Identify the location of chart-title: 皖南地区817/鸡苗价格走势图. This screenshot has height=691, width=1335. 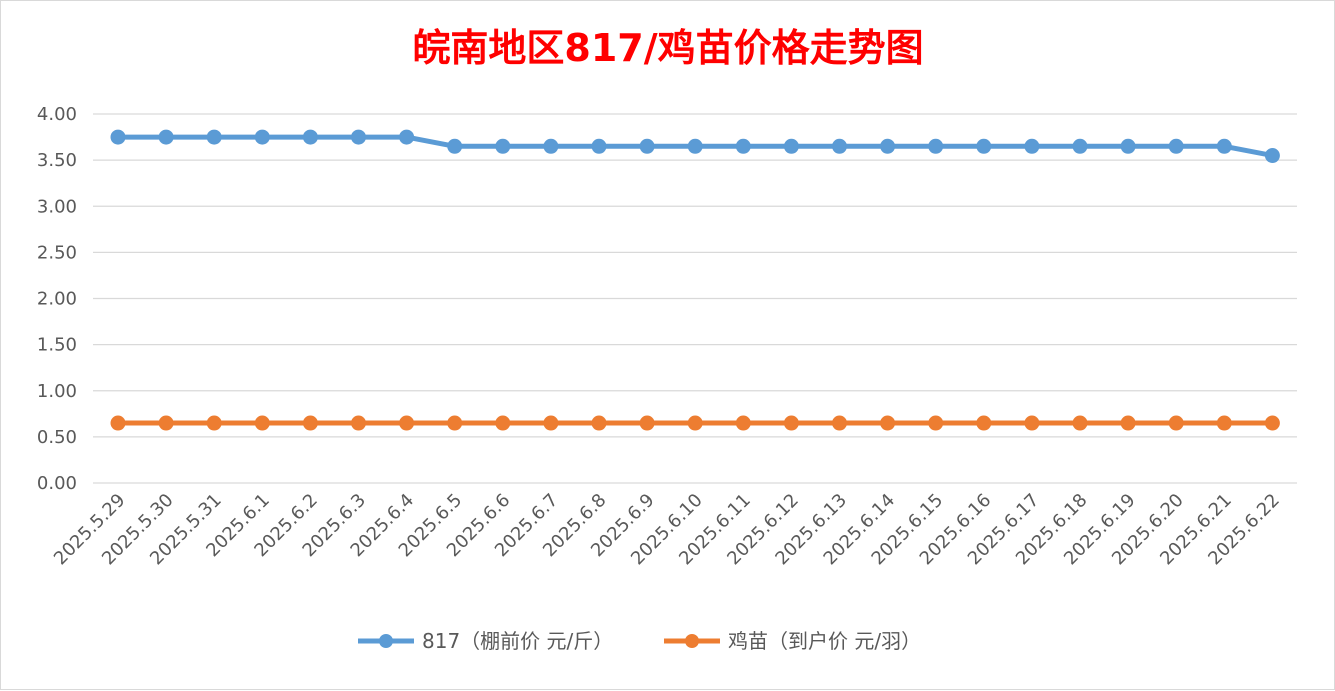
(667, 48).